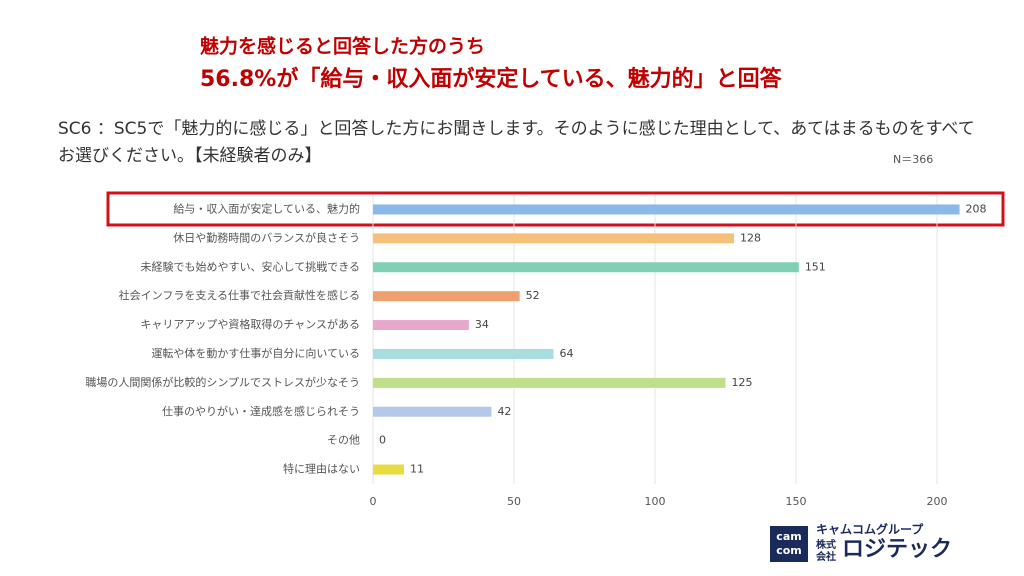  I want to click on y-tick-label: 職場の人間関係が比較的シンプルでストレスが少なそう, so click(222, 382).